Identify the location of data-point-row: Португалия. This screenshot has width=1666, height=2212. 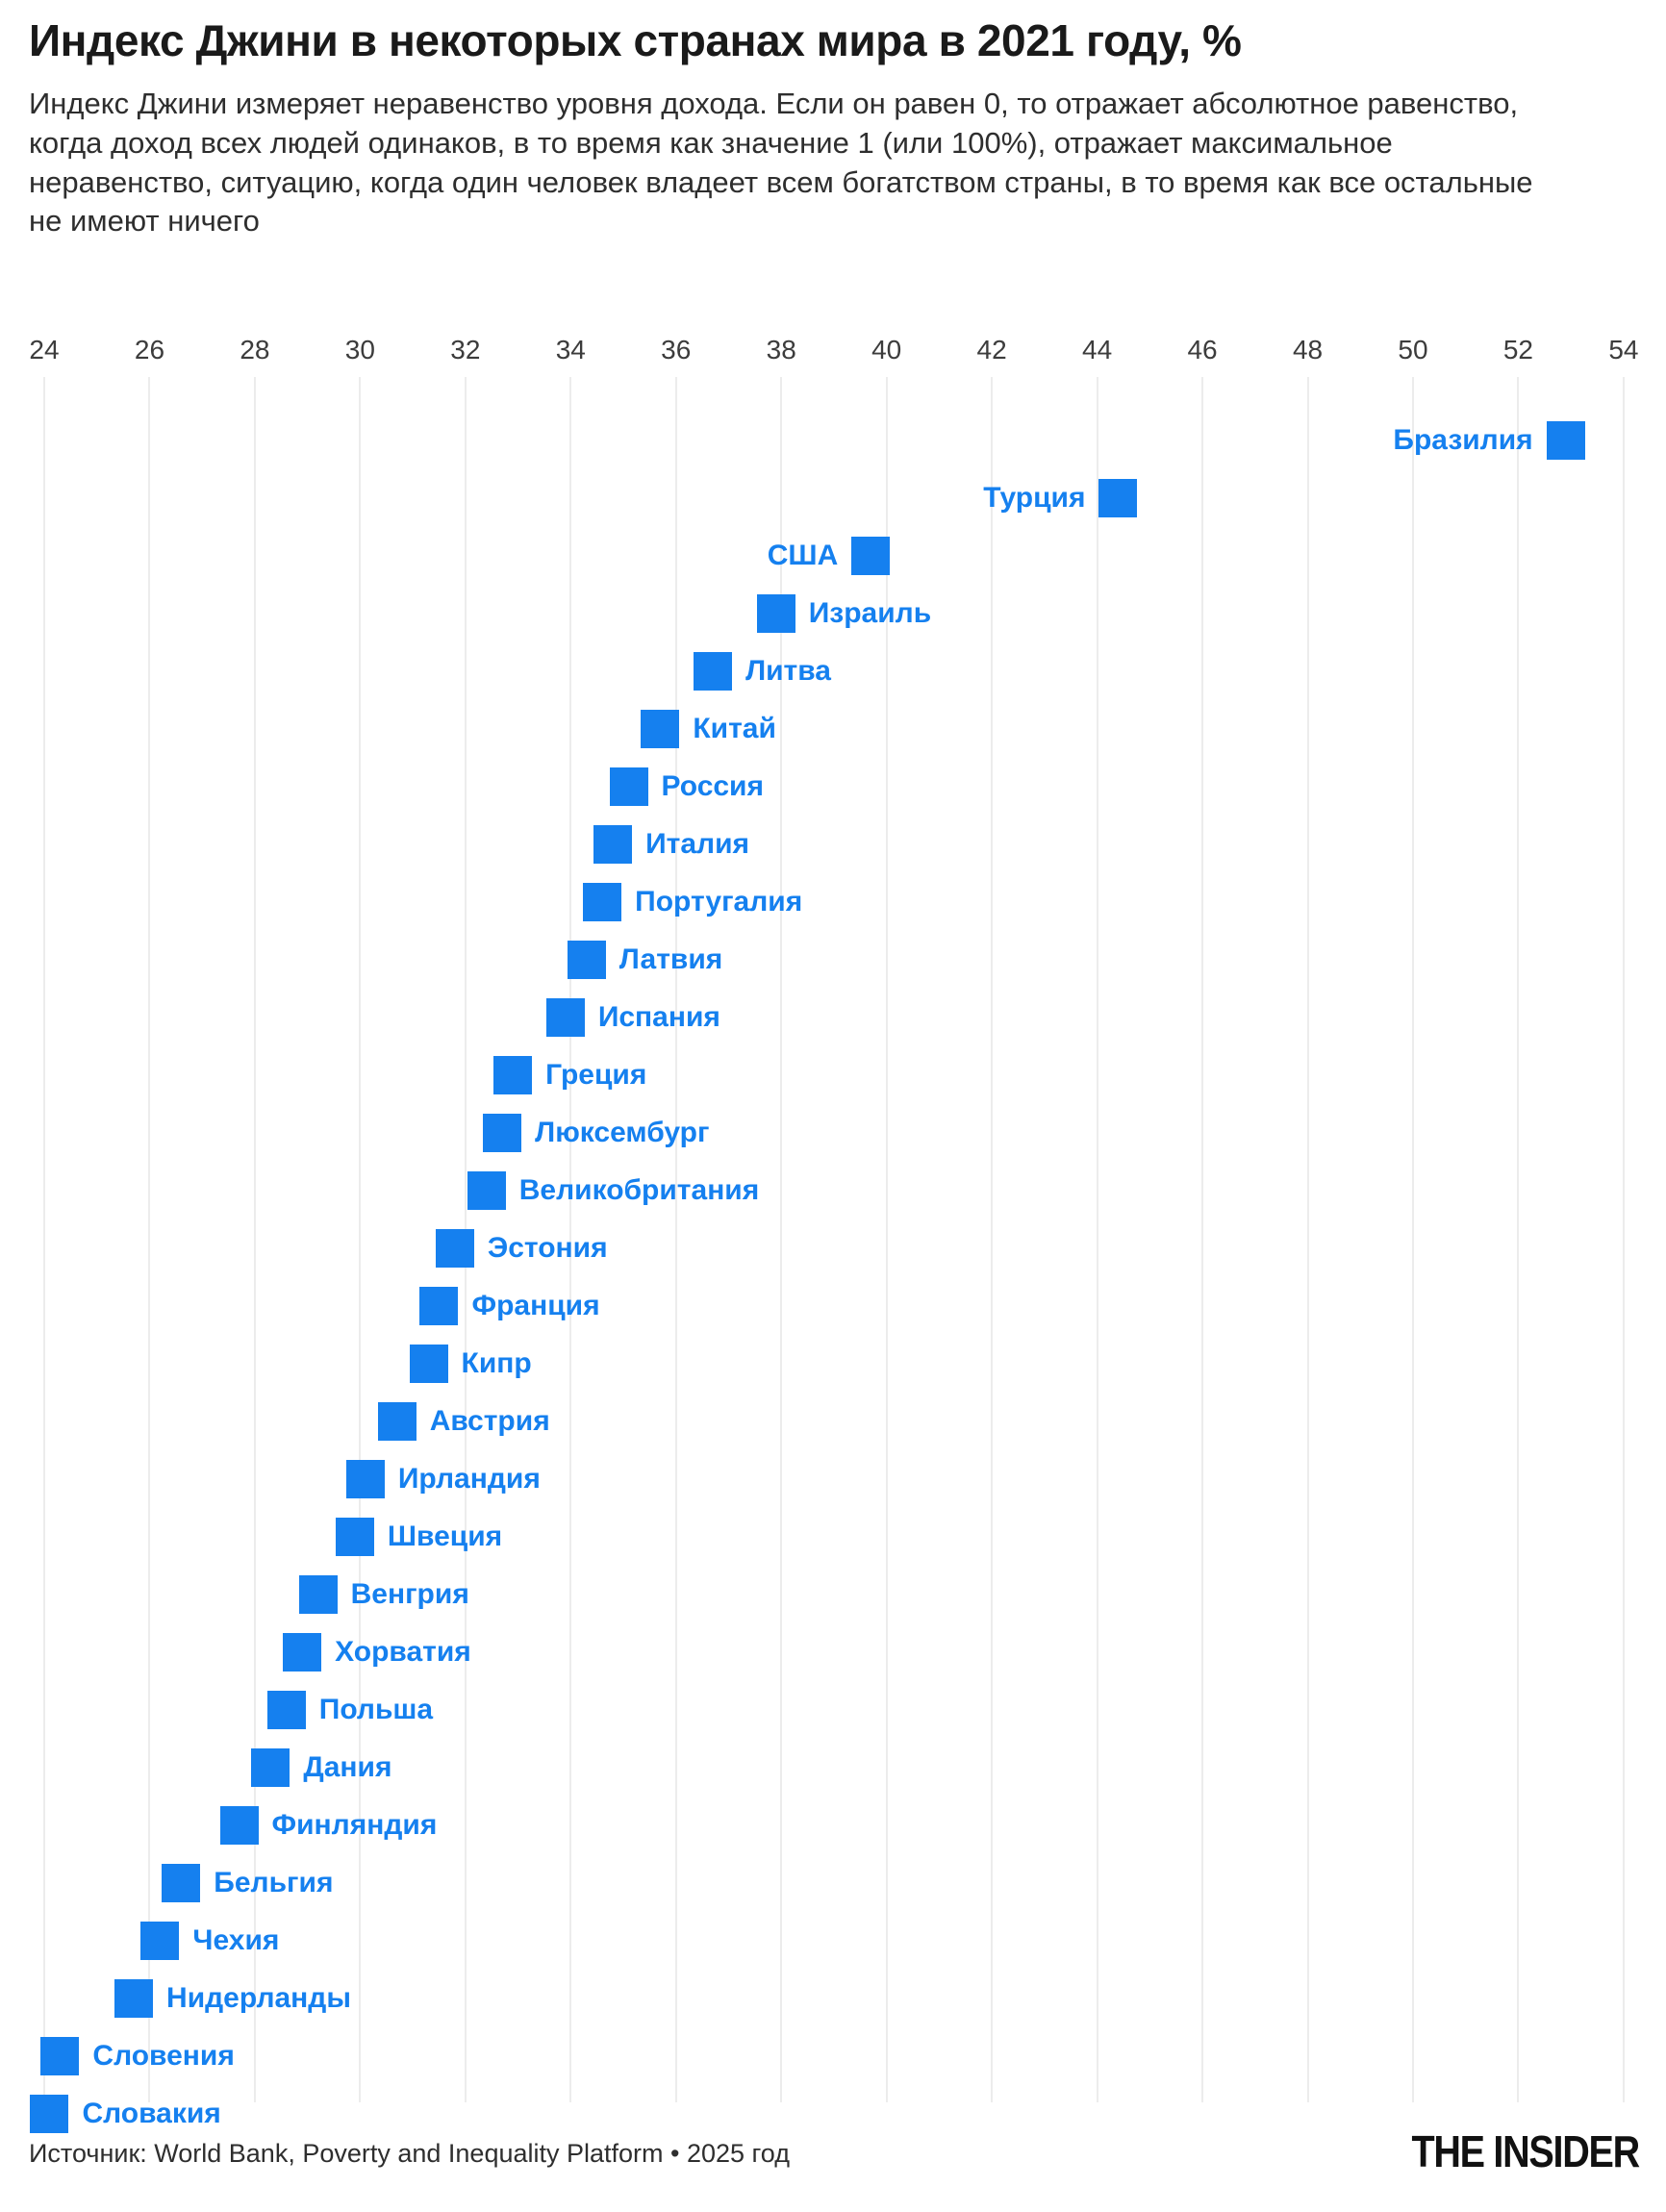
(833, 902).